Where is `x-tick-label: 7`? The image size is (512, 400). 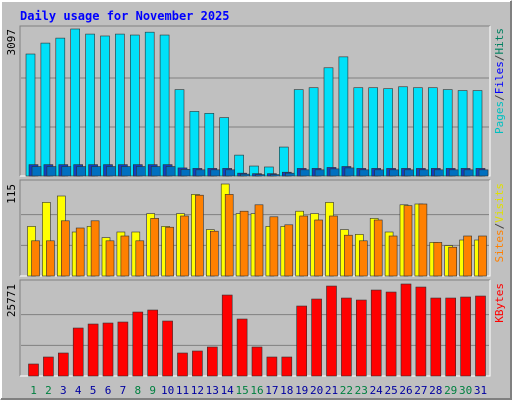
x-tick-label: 7 is located at coordinates (123, 390).